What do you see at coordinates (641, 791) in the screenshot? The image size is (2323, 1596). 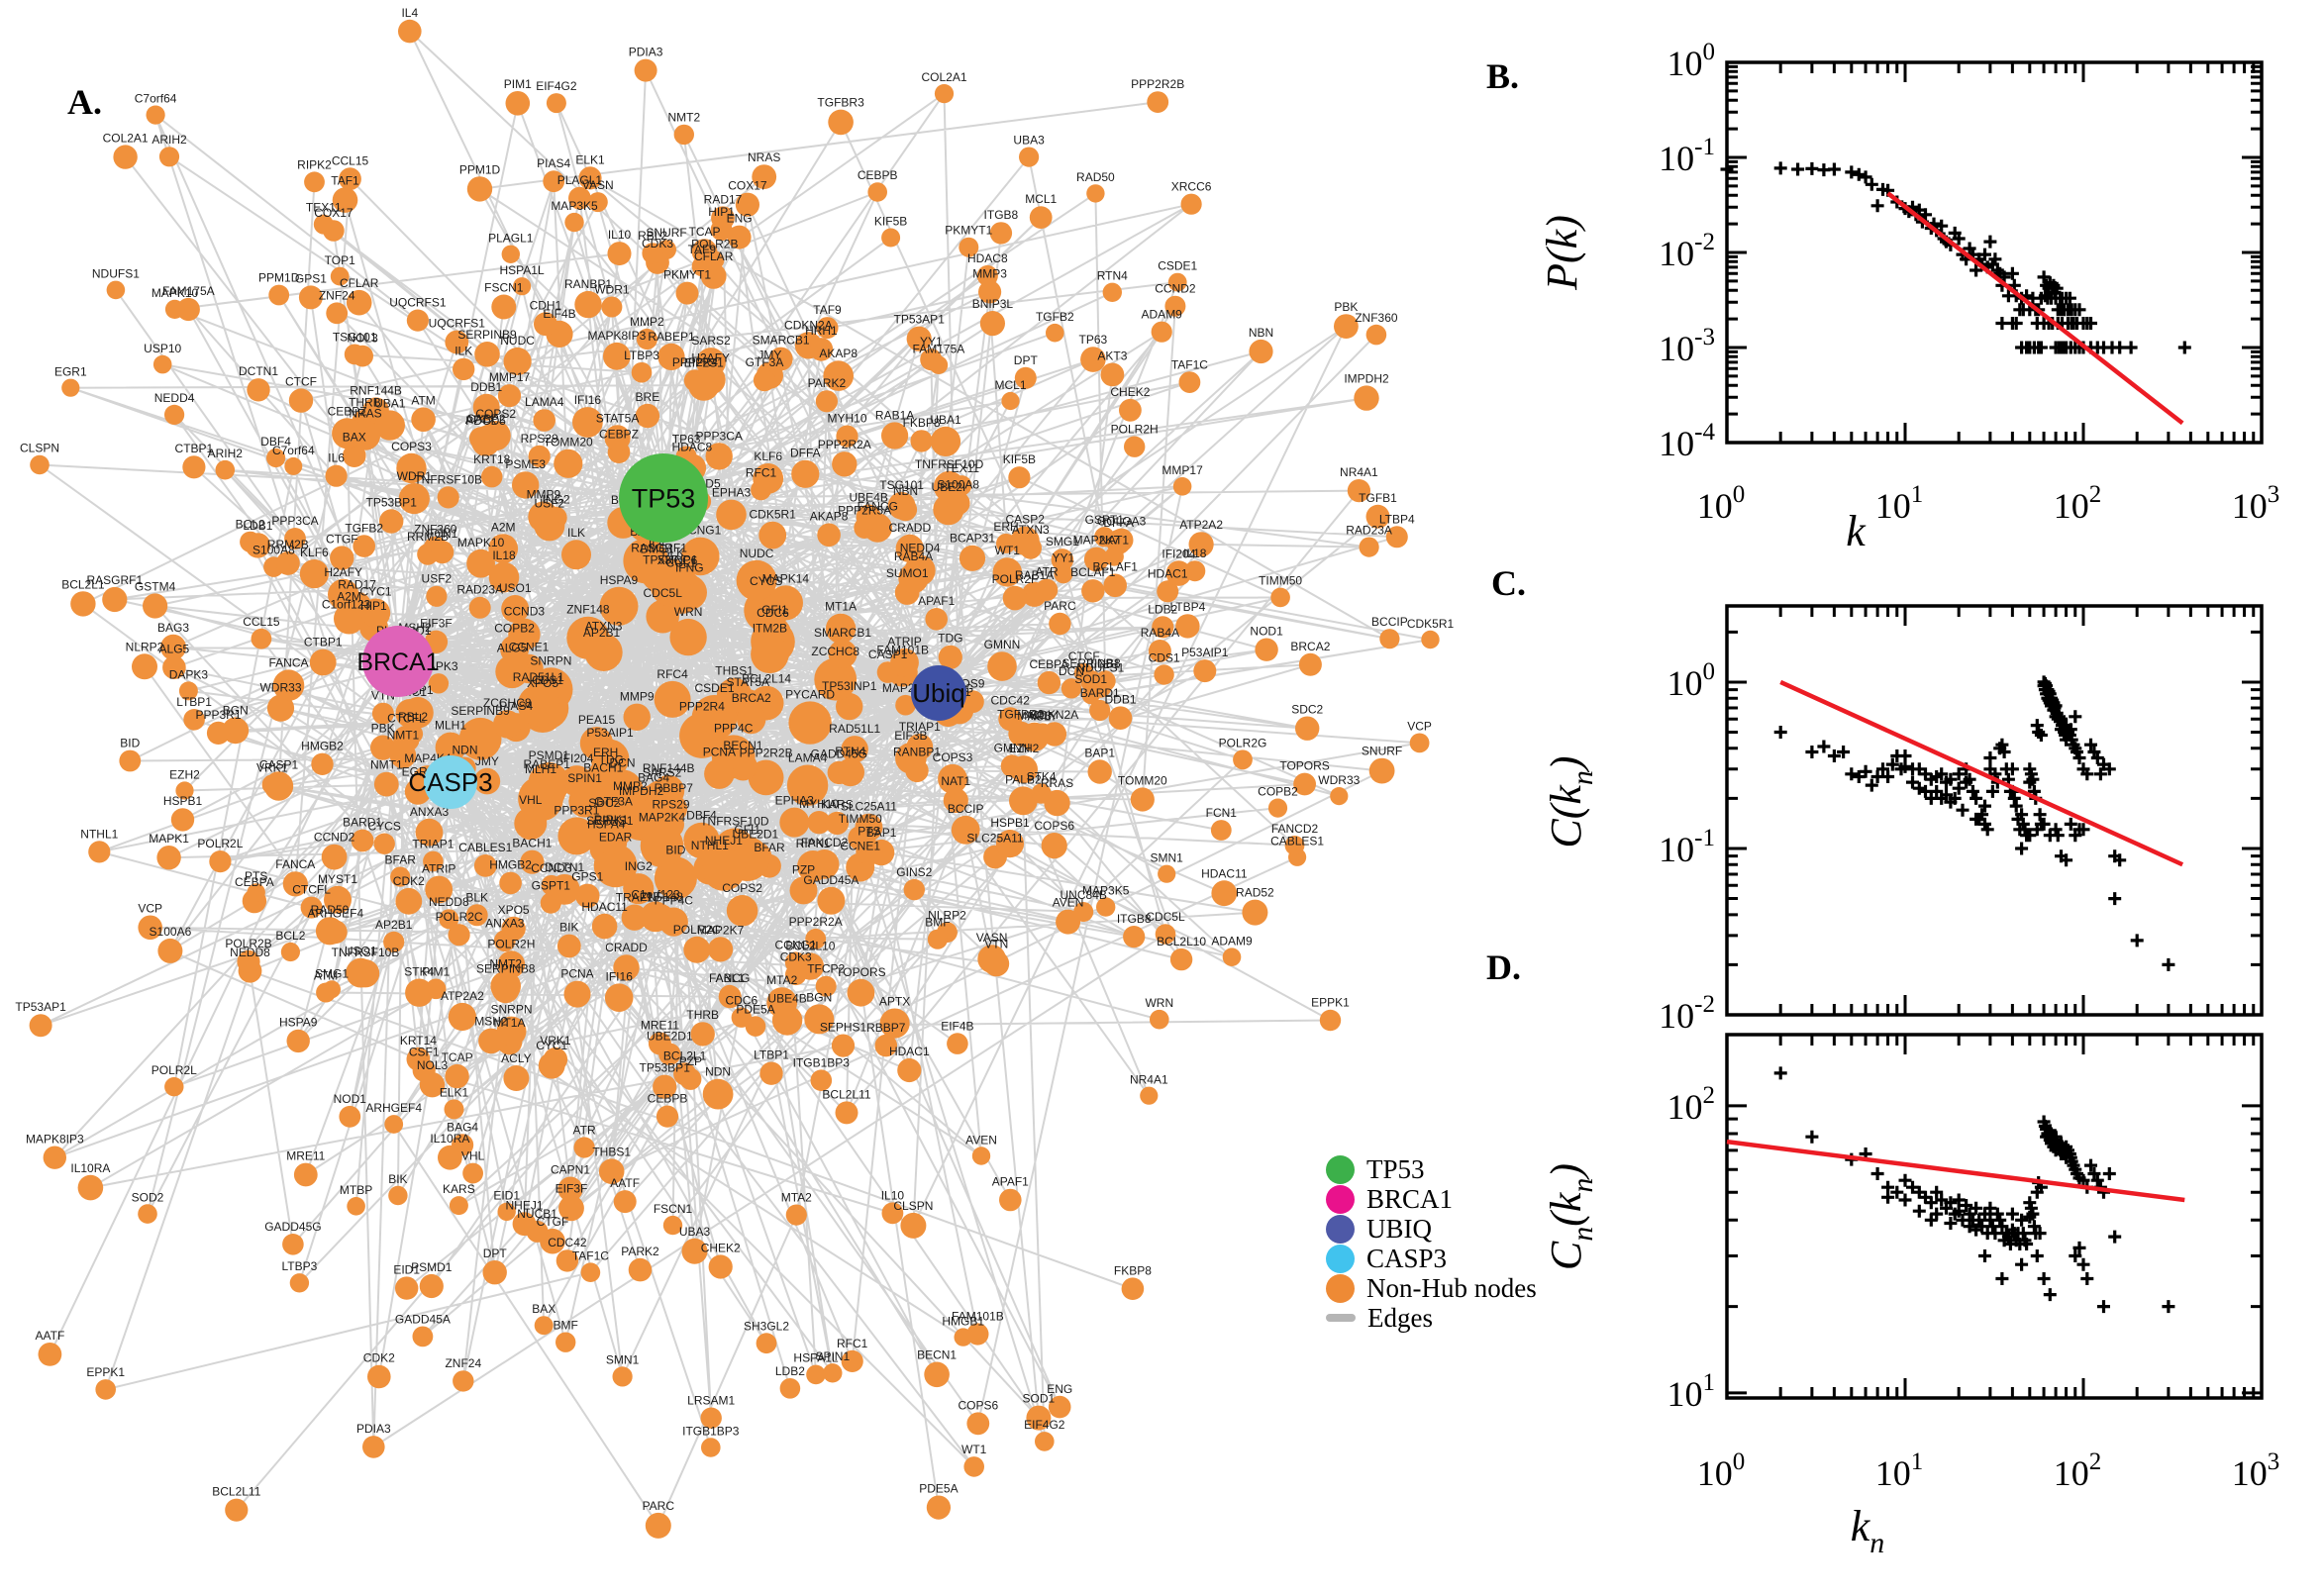 I see `network-node-label: IMPDH2` at bounding box center [641, 791].